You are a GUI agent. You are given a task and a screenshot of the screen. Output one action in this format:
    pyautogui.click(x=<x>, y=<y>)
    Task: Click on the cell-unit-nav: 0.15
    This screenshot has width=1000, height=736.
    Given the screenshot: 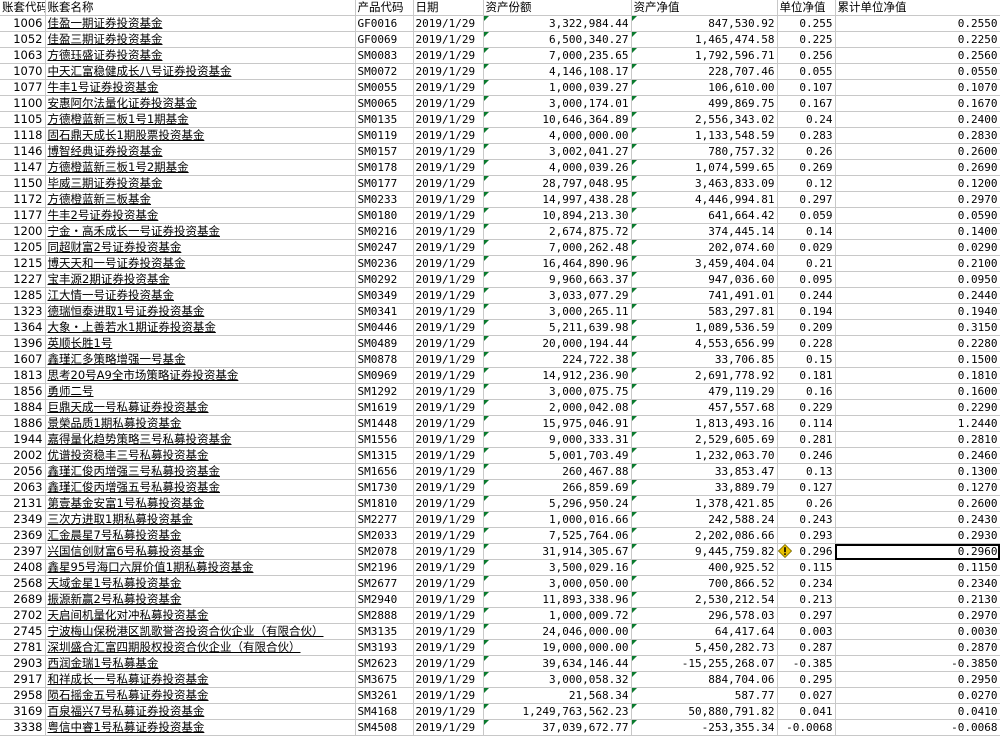 What is the action you would take?
    pyautogui.click(x=806, y=360)
    